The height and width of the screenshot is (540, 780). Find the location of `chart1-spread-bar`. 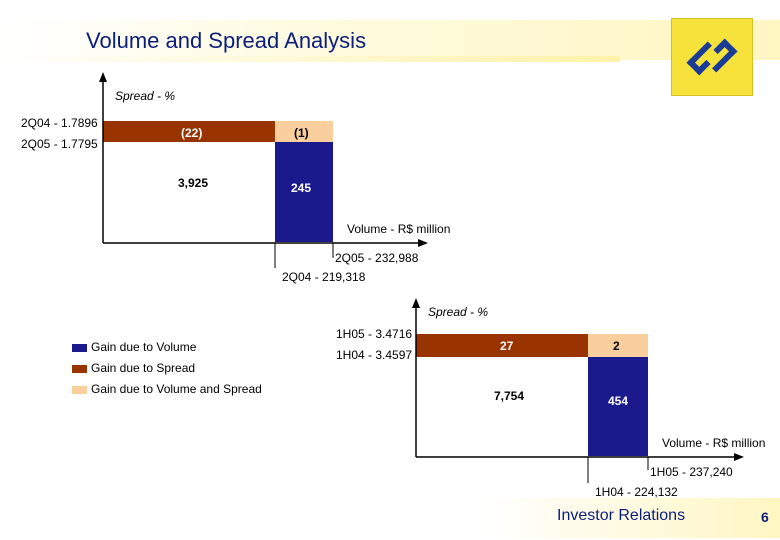

chart1-spread-bar is located at coordinates (189, 131).